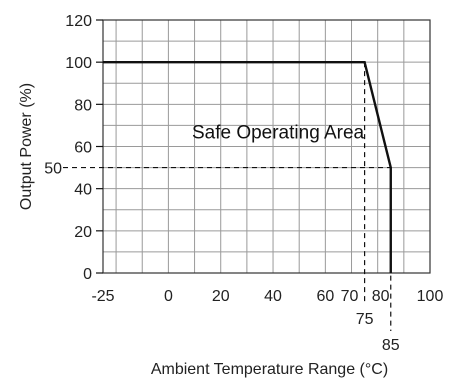 The height and width of the screenshot is (381, 457). What do you see at coordinates (102, 296) in the screenshot?
I see `x-tick-label--25: -25` at bounding box center [102, 296].